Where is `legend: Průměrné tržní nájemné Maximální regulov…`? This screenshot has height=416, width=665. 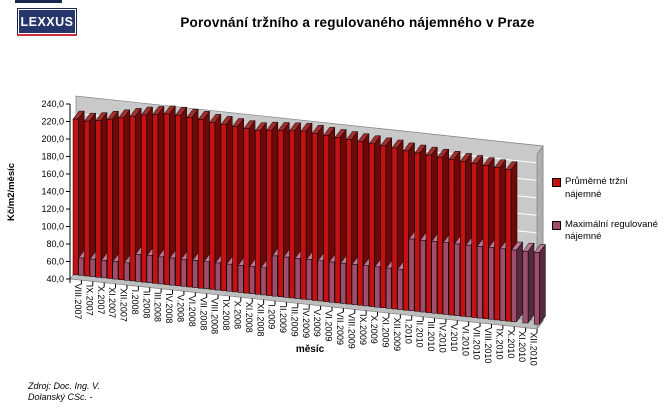 legend: Průměrné tržní nájemné Maximální regulov… is located at coordinates (607, 218).